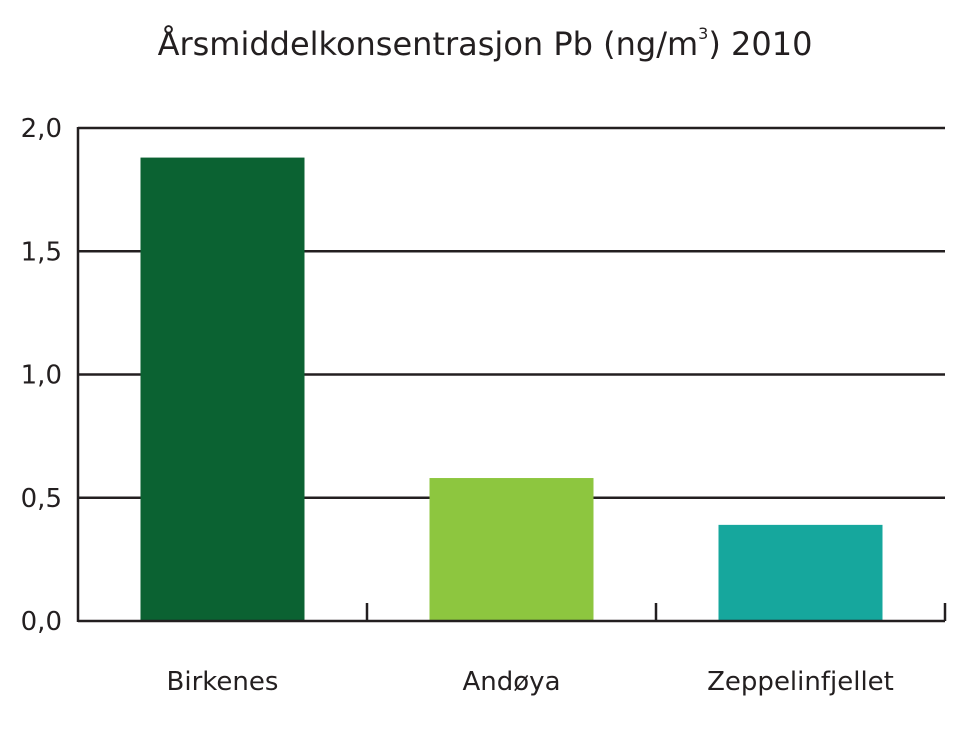  Describe the element at coordinates (800, 572) in the screenshot. I see `bar-zeppelinfjellet` at that location.